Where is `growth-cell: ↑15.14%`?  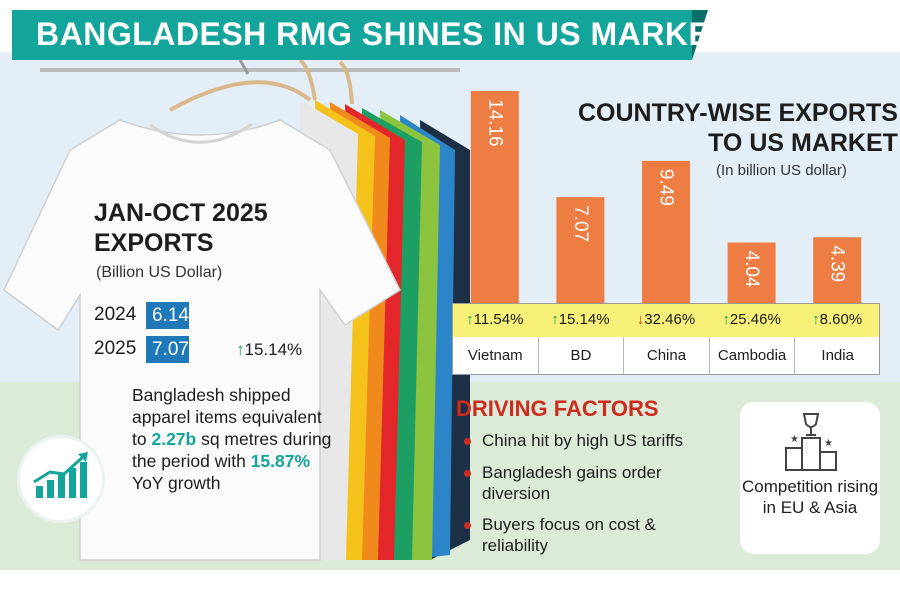 growth-cell: ↑15.14% is located at coordinates (581, 320).